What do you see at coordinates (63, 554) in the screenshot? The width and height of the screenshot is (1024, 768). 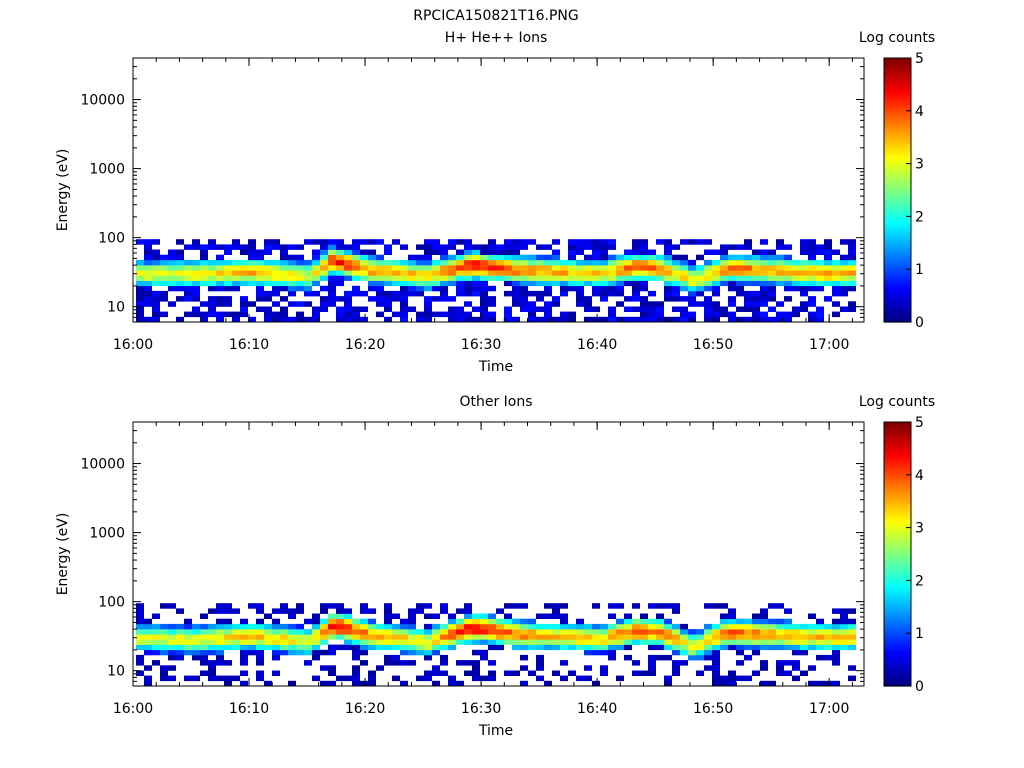 I see `y-axis-label: Energy (eV)` at bounding box center [63, 554].